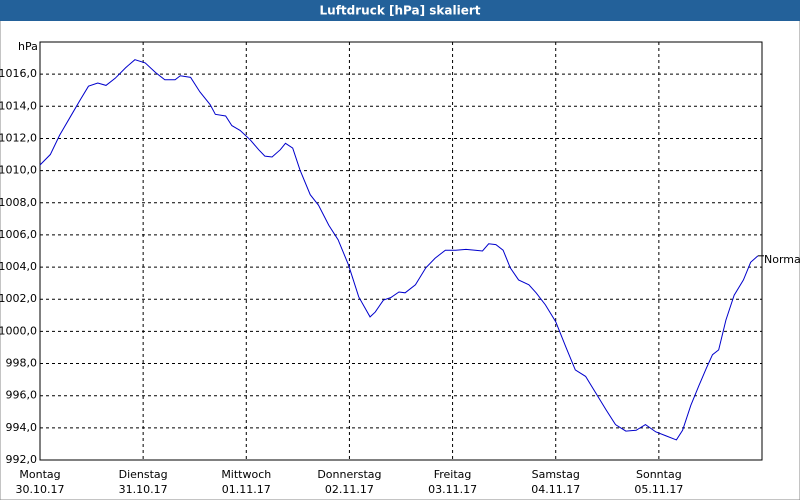  Describe the element at coordinates (22, 427) in the screenshot. I see `y-tick-label: 994,0` at that location.